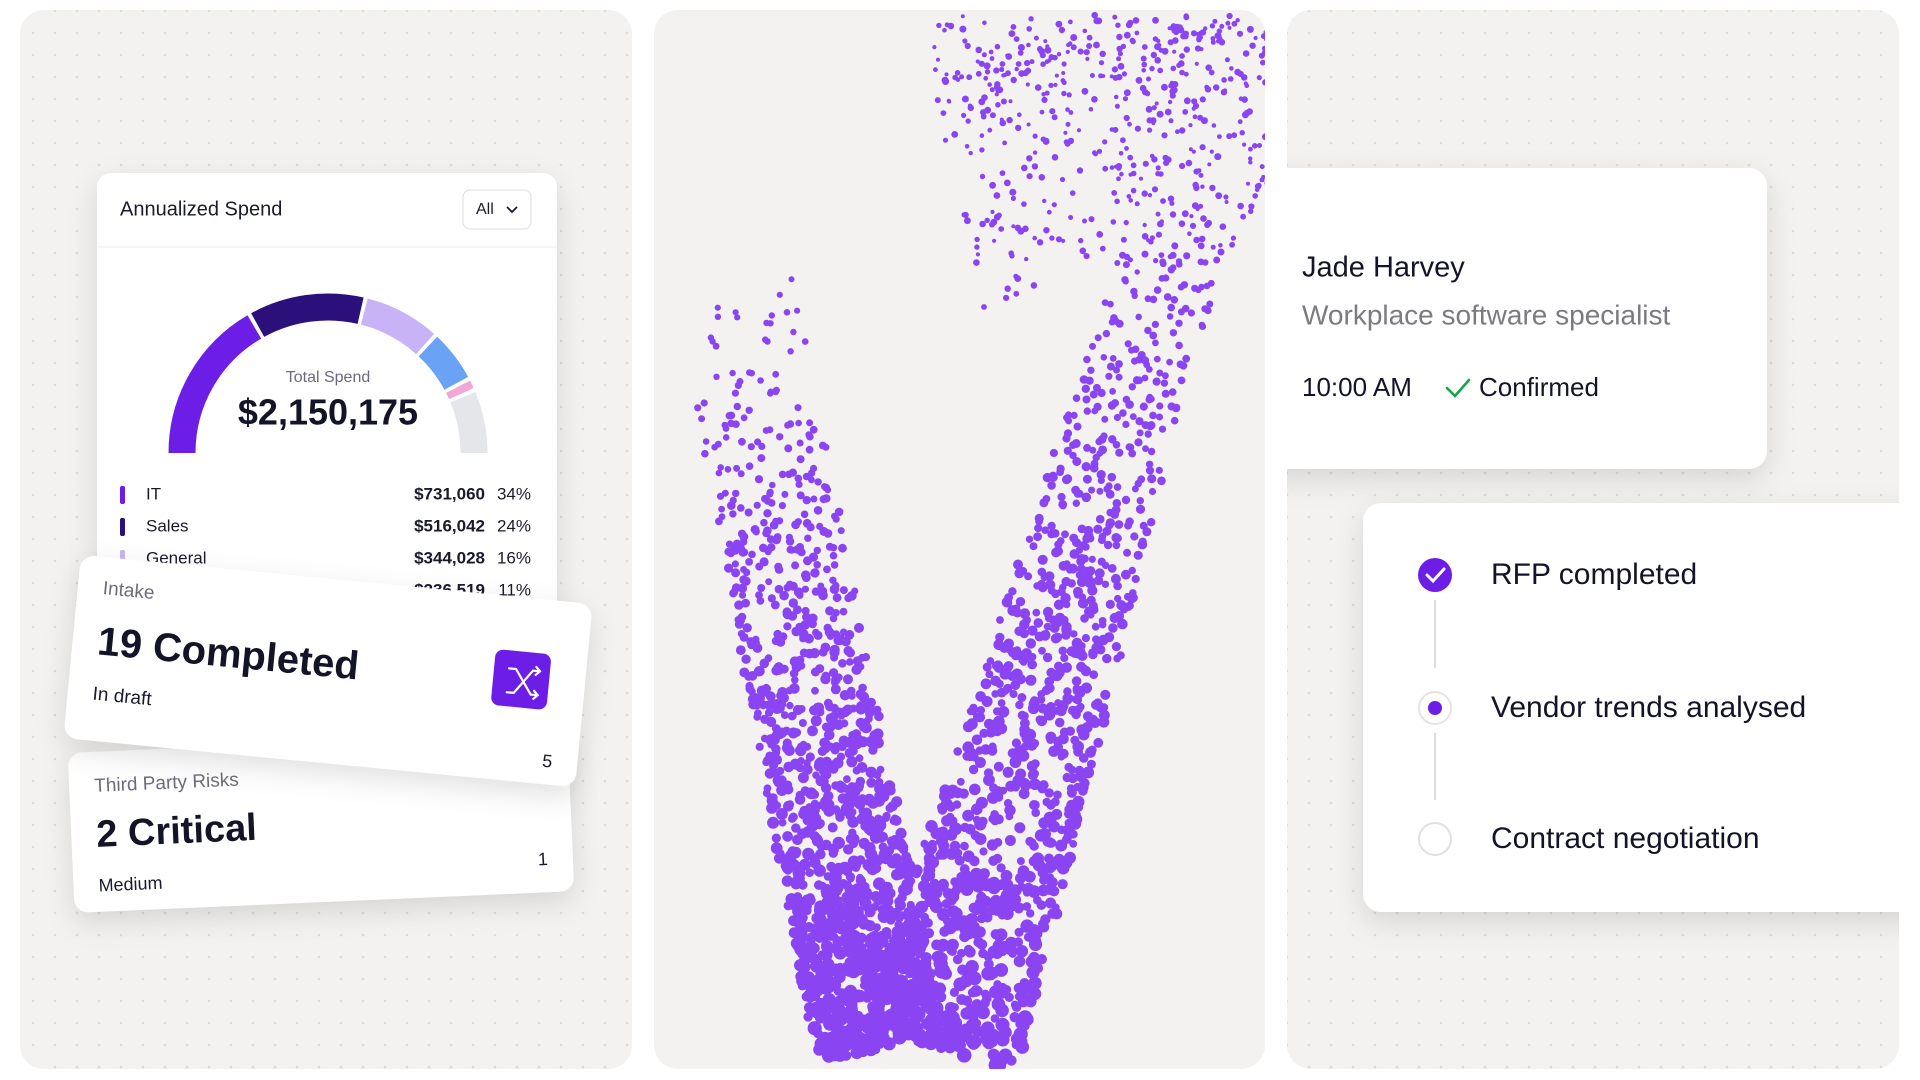 The width and height of the screenshot is (1920, 1080). I want to click on shuffle-button, so click(521, 679).